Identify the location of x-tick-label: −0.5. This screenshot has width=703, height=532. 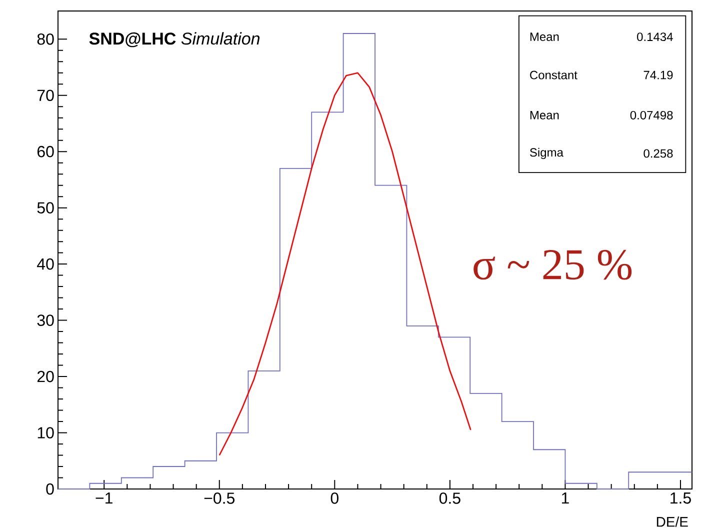
(219, 498).